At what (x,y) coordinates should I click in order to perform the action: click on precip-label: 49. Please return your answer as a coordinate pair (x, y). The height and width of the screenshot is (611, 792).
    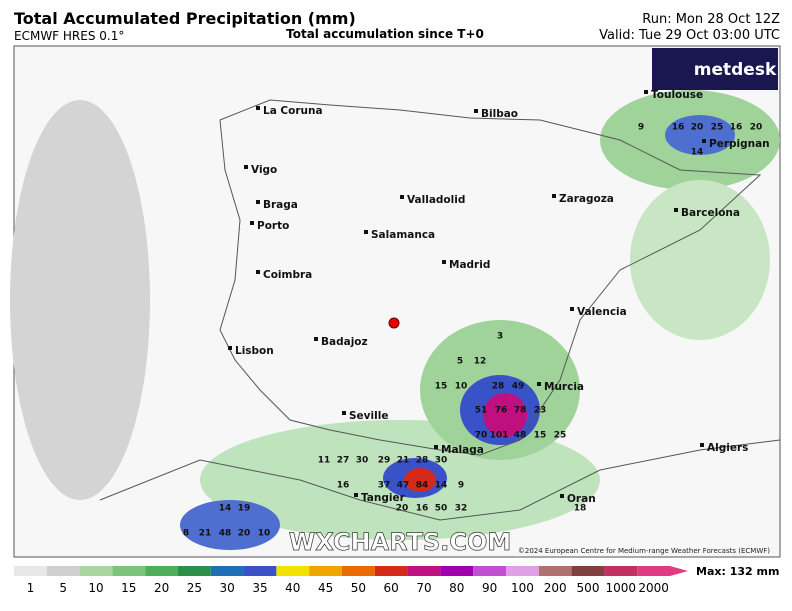
    Looking at the image, I should click on (518, 387).